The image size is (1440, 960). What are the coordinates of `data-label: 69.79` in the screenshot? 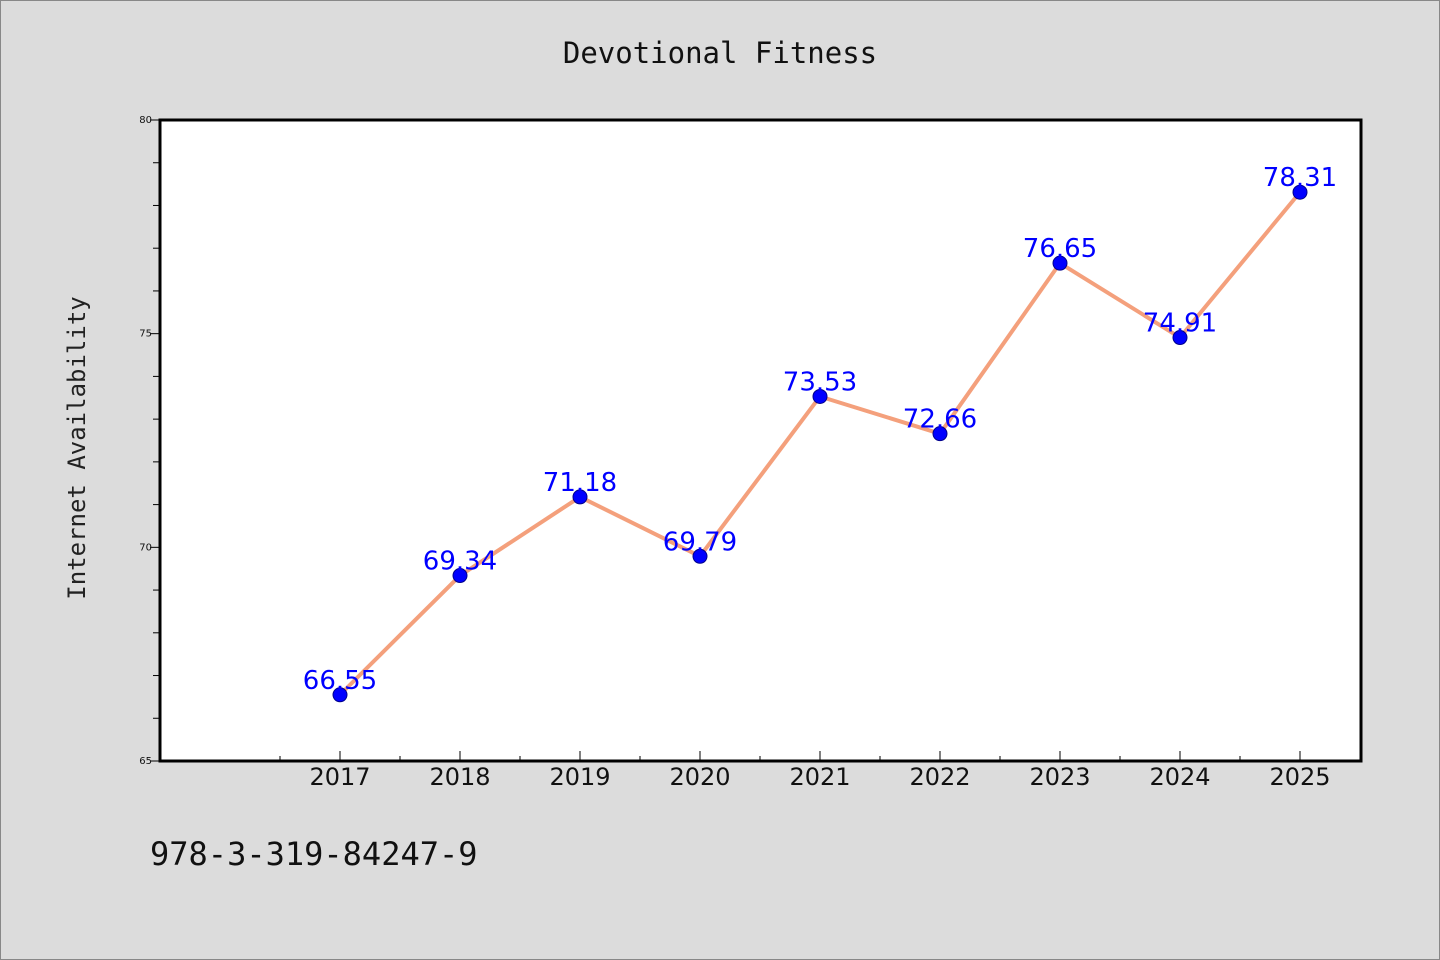 It's located at (700, 542).